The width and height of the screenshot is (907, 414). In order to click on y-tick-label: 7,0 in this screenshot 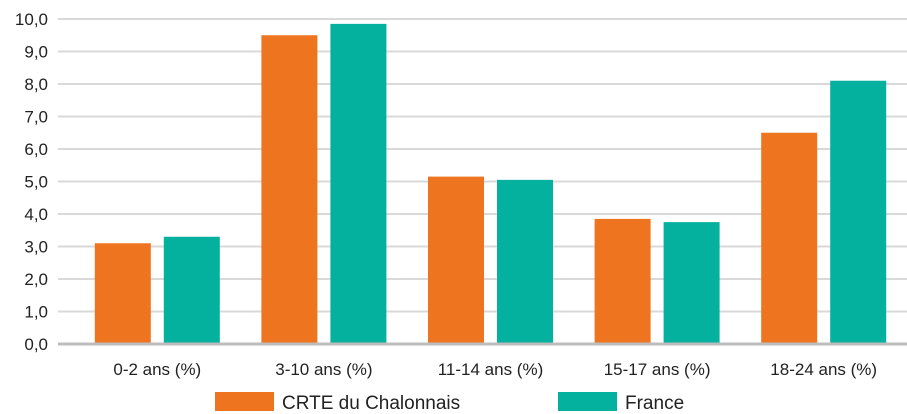, I will do `click(36, 117)`.